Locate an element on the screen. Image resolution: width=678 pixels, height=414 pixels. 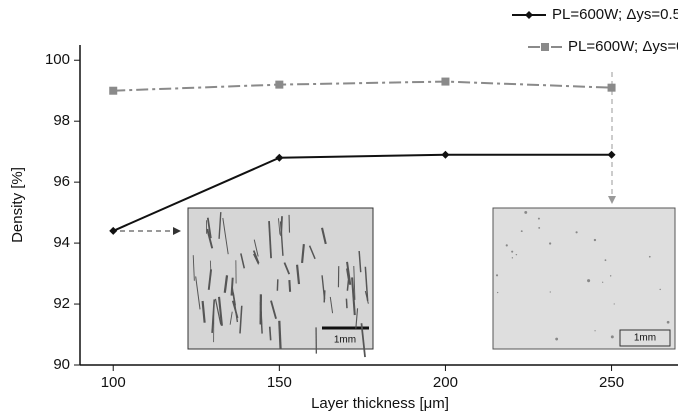
x-tick-label: 100 is located at coordinates (113, 382).